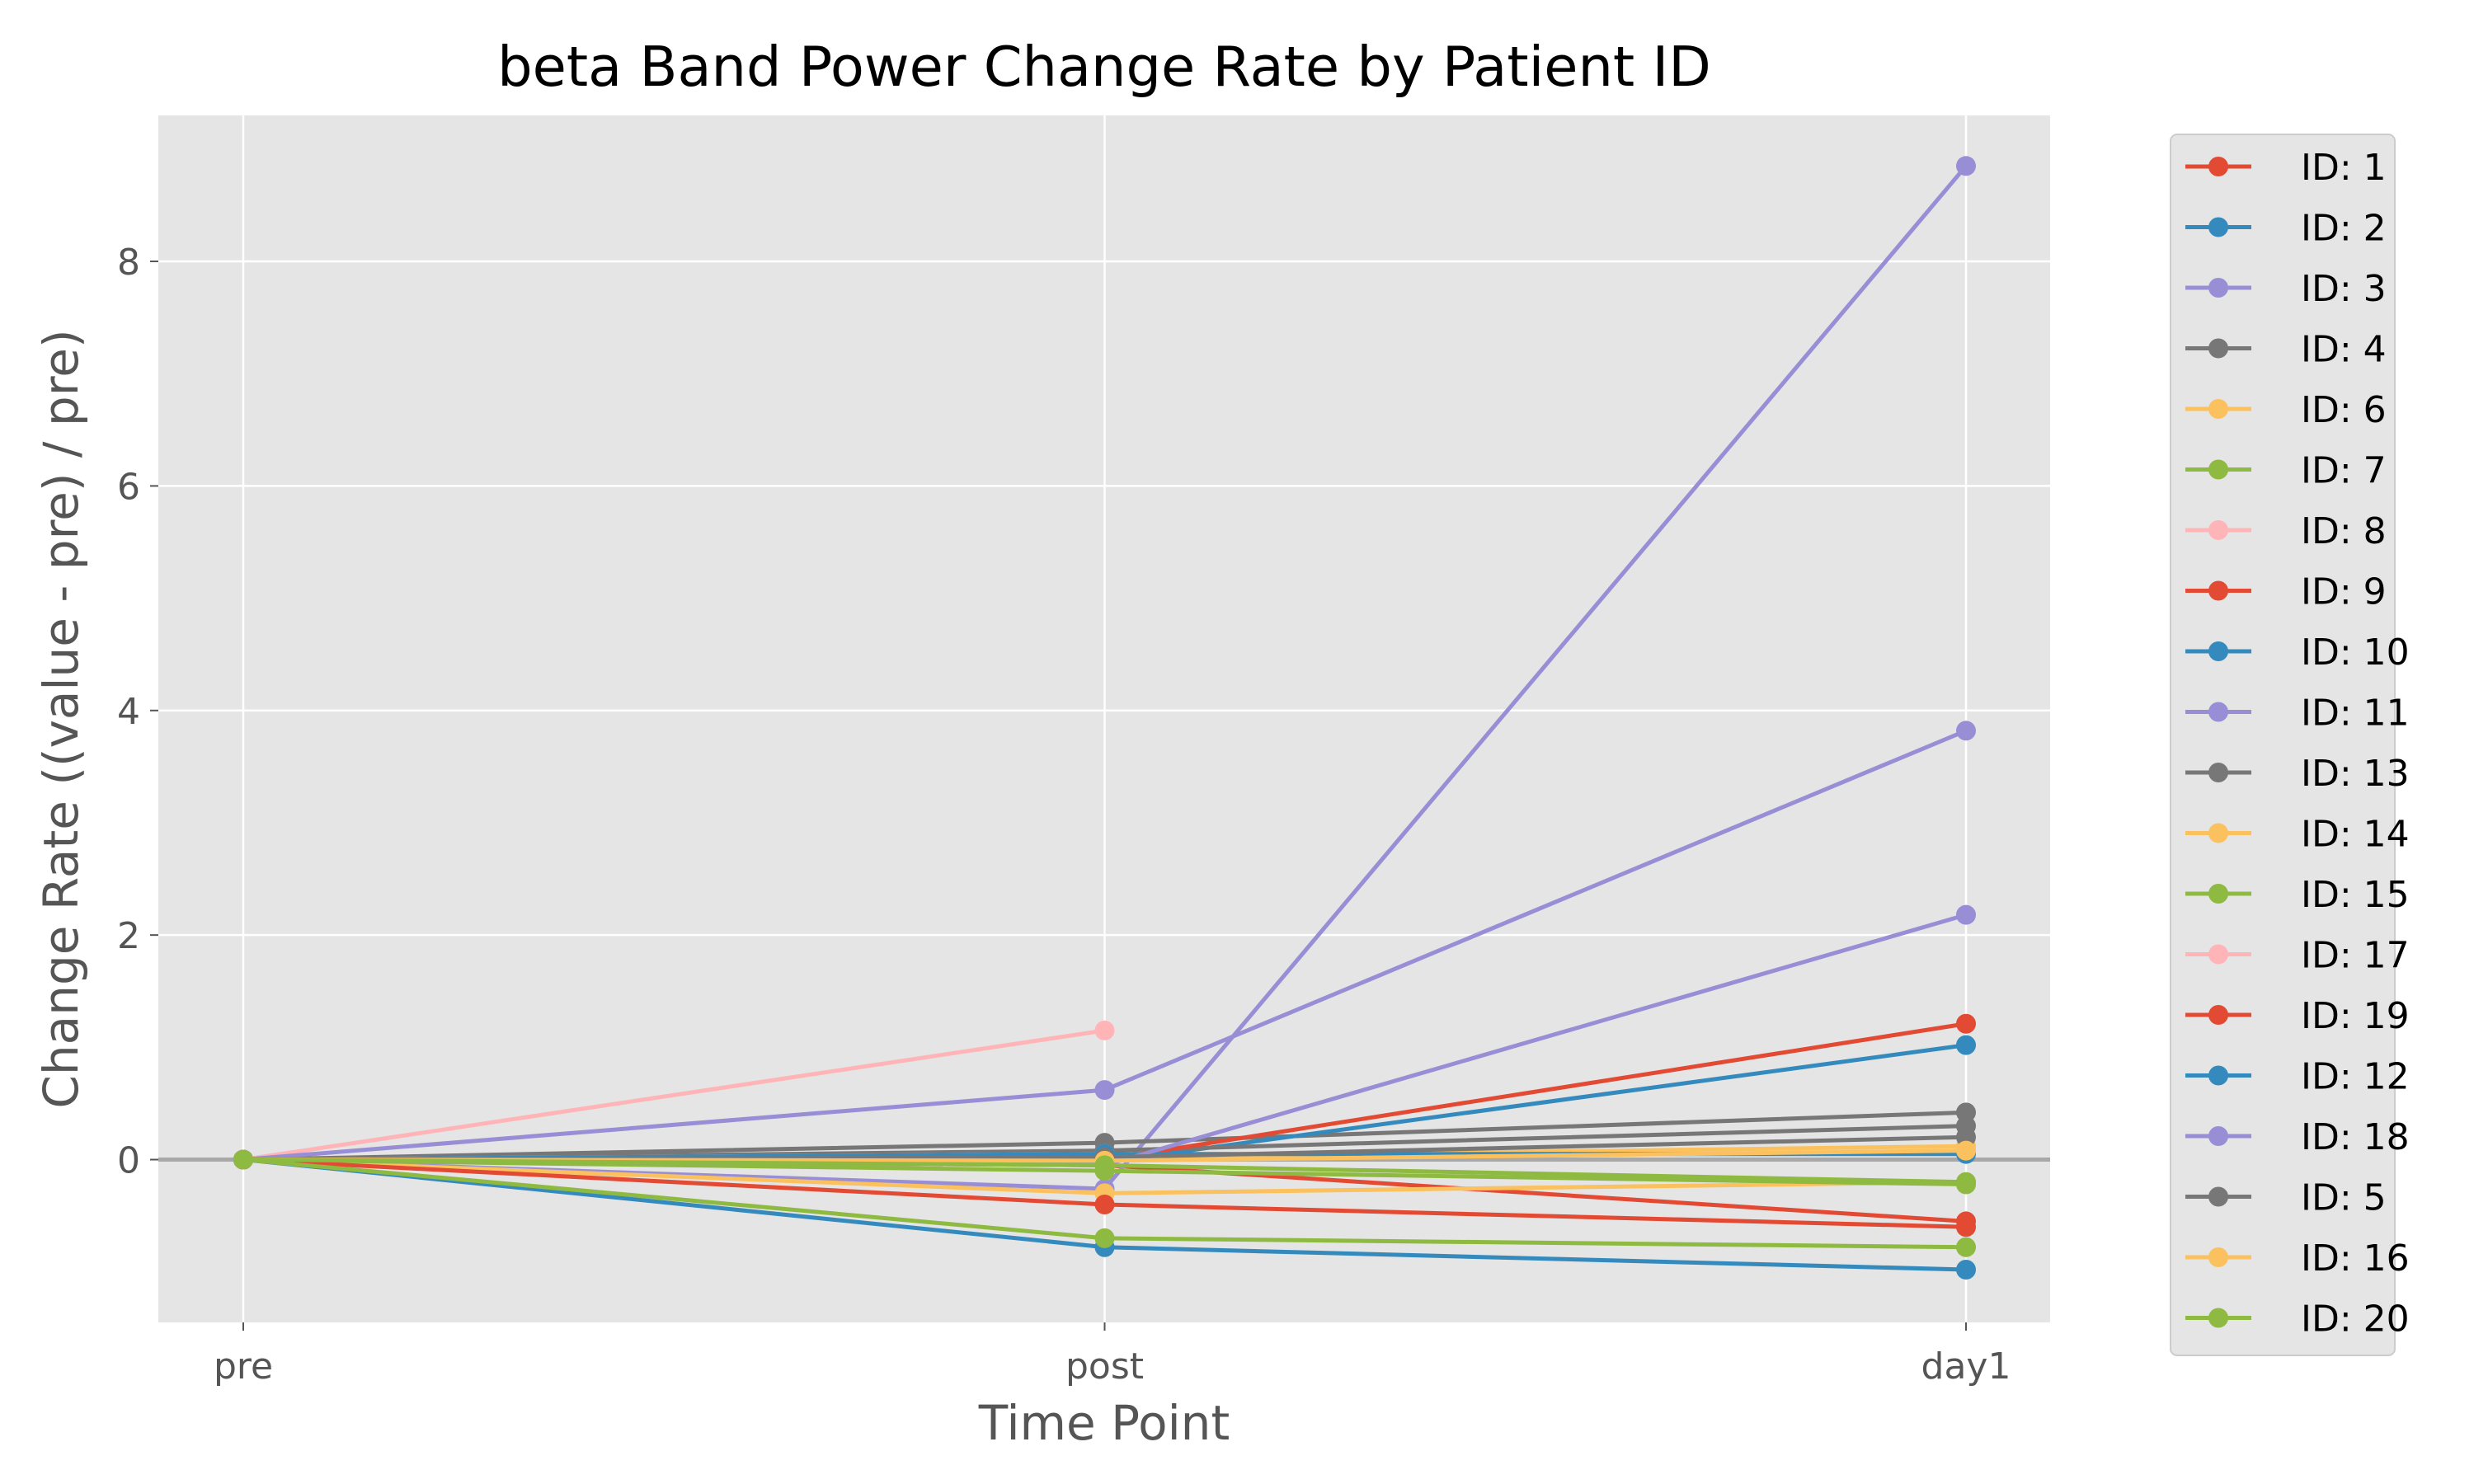 Image resolution: width=2474 pixels, height=1484 pixels. I want to click on legend-label: ID: 17, so click(2355, 956).